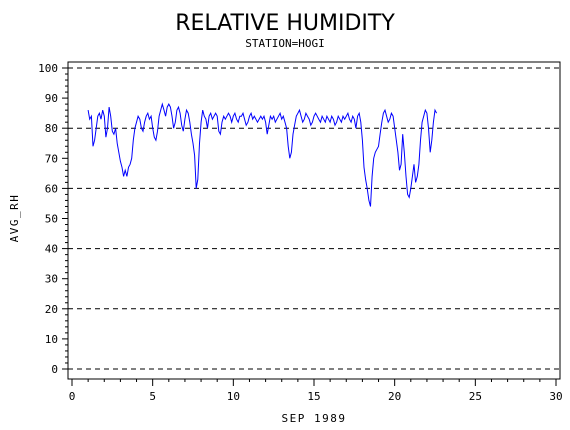 This screenshot has width=570, height=430. I want to click on x-tick-label: 30, so click(555, 396).